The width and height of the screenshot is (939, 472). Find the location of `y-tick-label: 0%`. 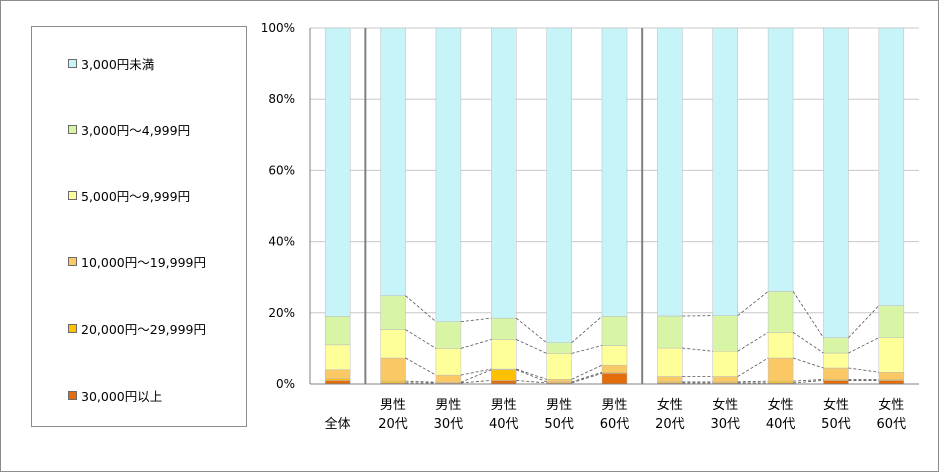

y-tick-label: 0% is located at coordinates (285, 384).